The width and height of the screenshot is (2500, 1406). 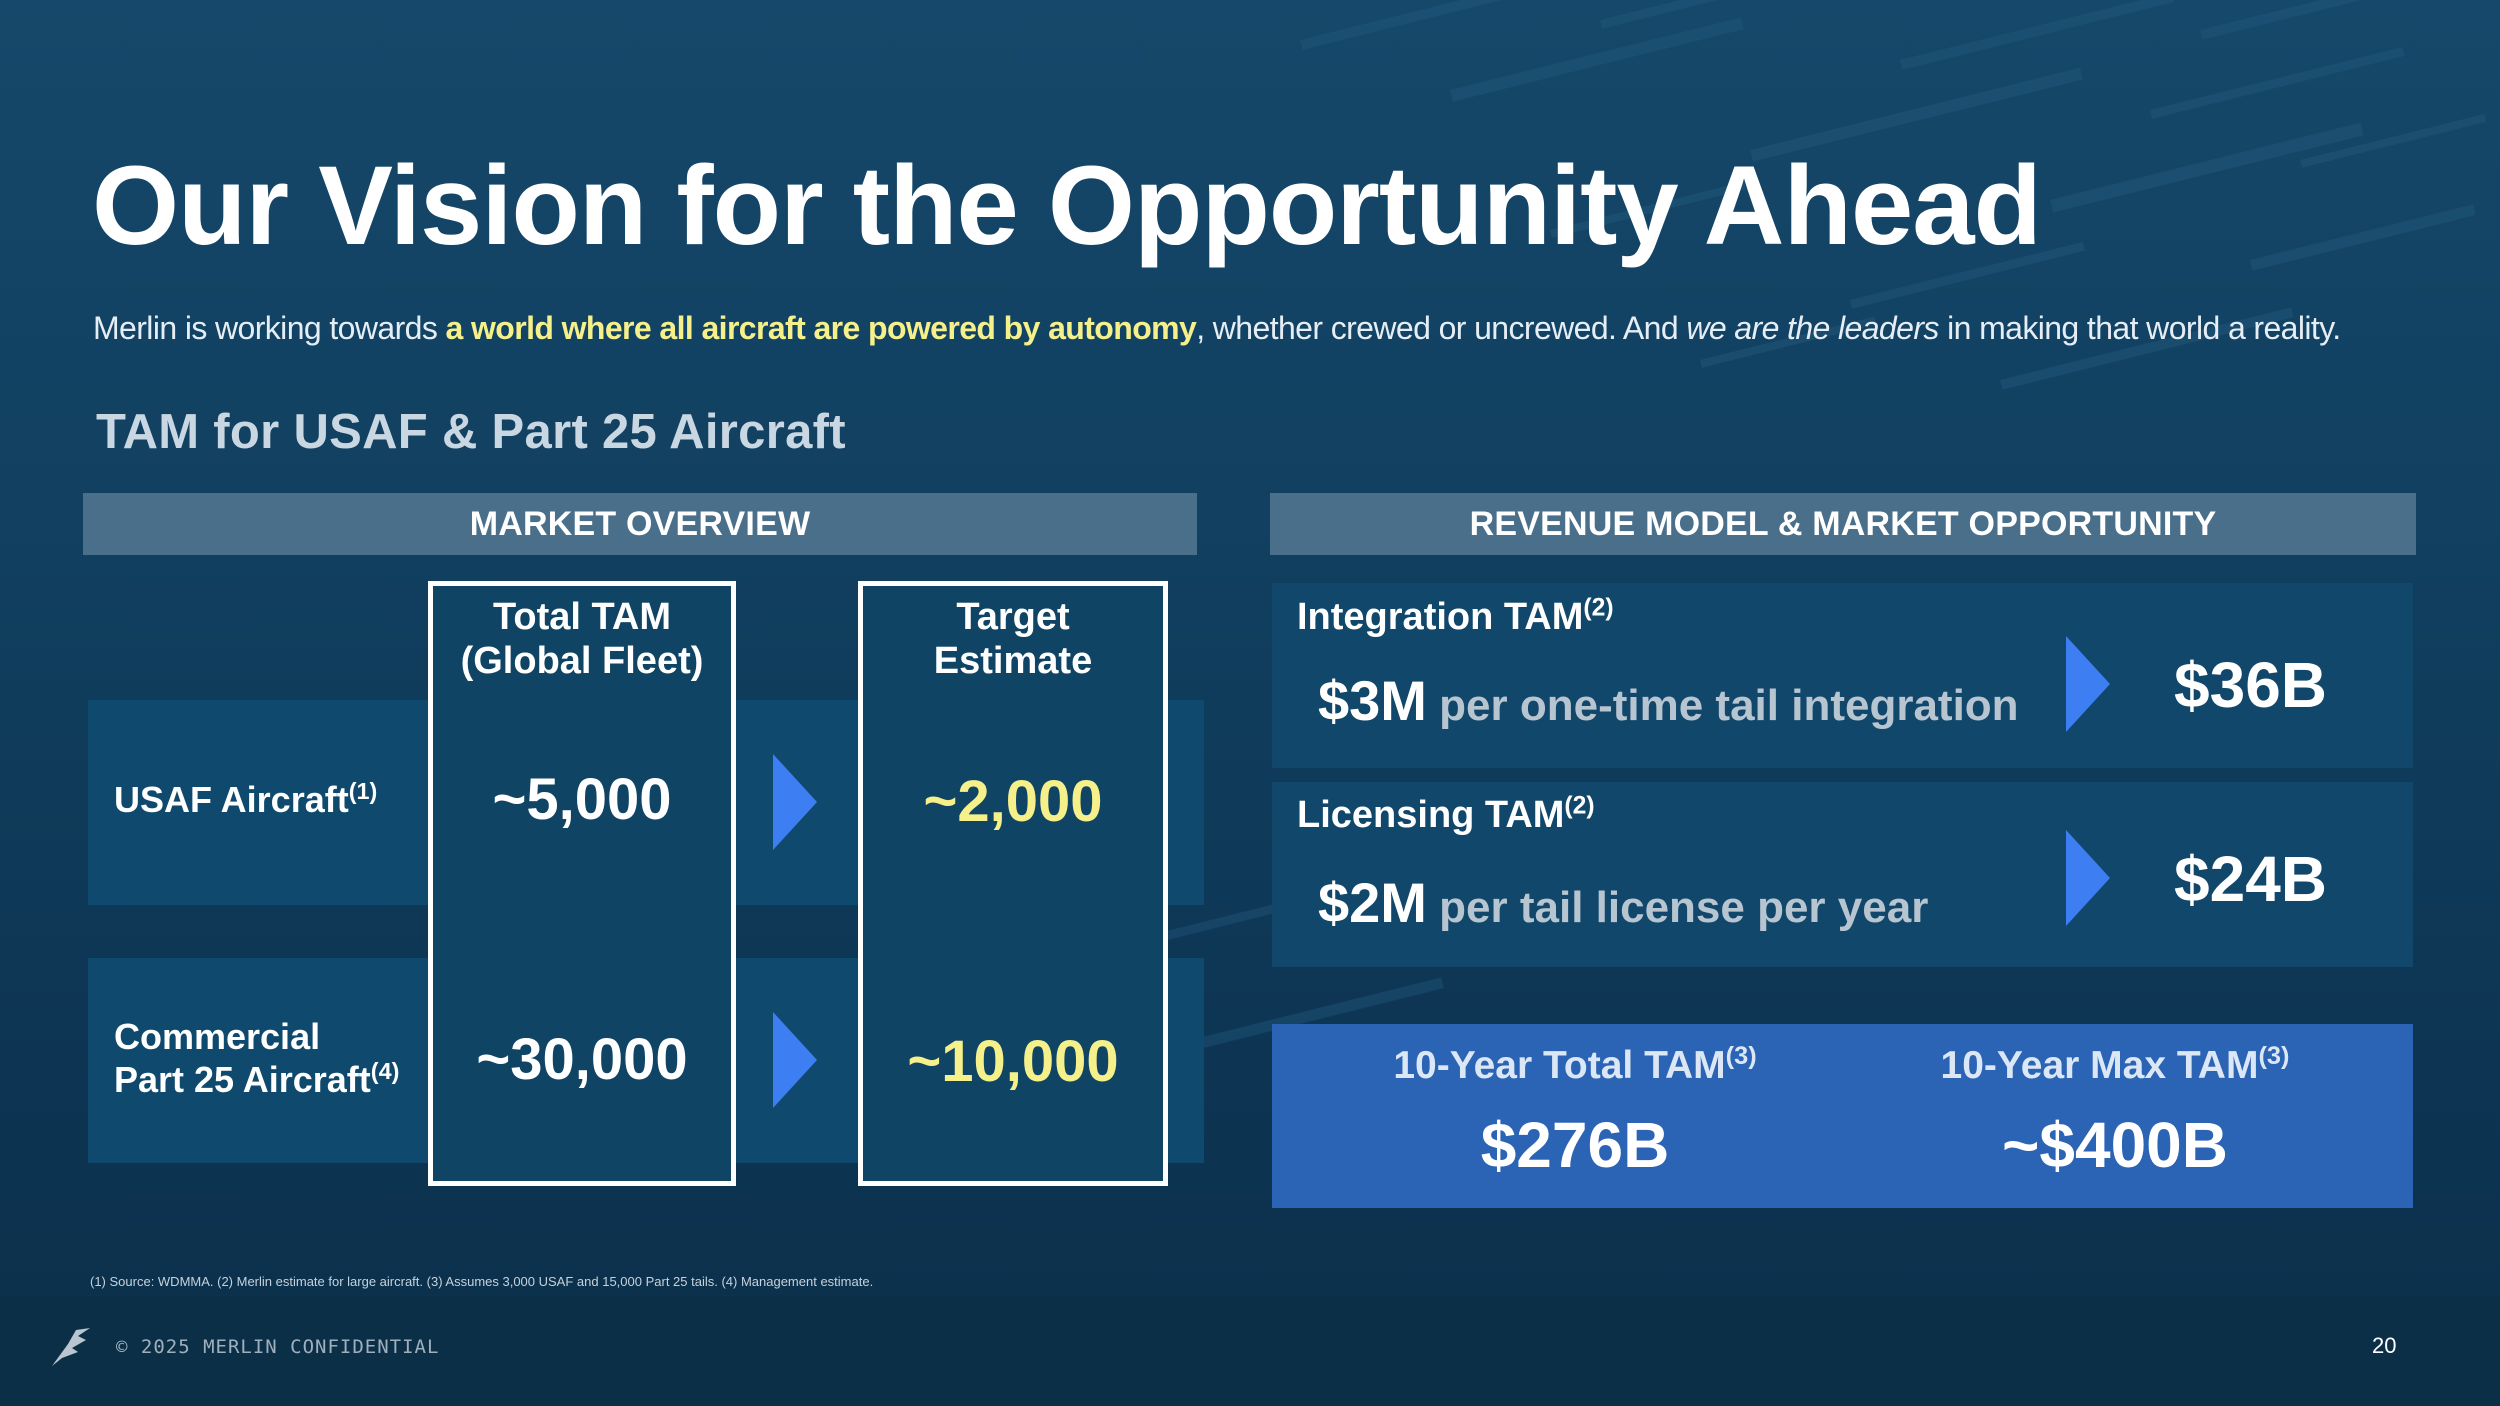 I want to click on integration-tam-value: $36B, so click(x=2250, y=685).